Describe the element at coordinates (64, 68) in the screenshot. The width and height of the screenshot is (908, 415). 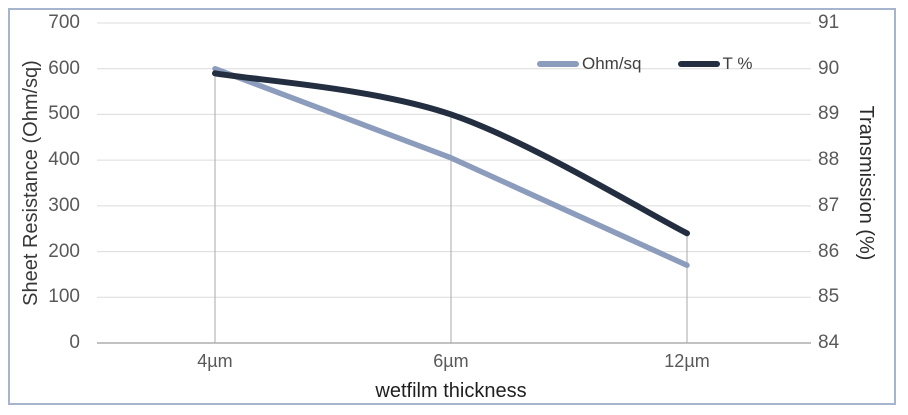
I see `left-axis-tick-label: 600` at that location.